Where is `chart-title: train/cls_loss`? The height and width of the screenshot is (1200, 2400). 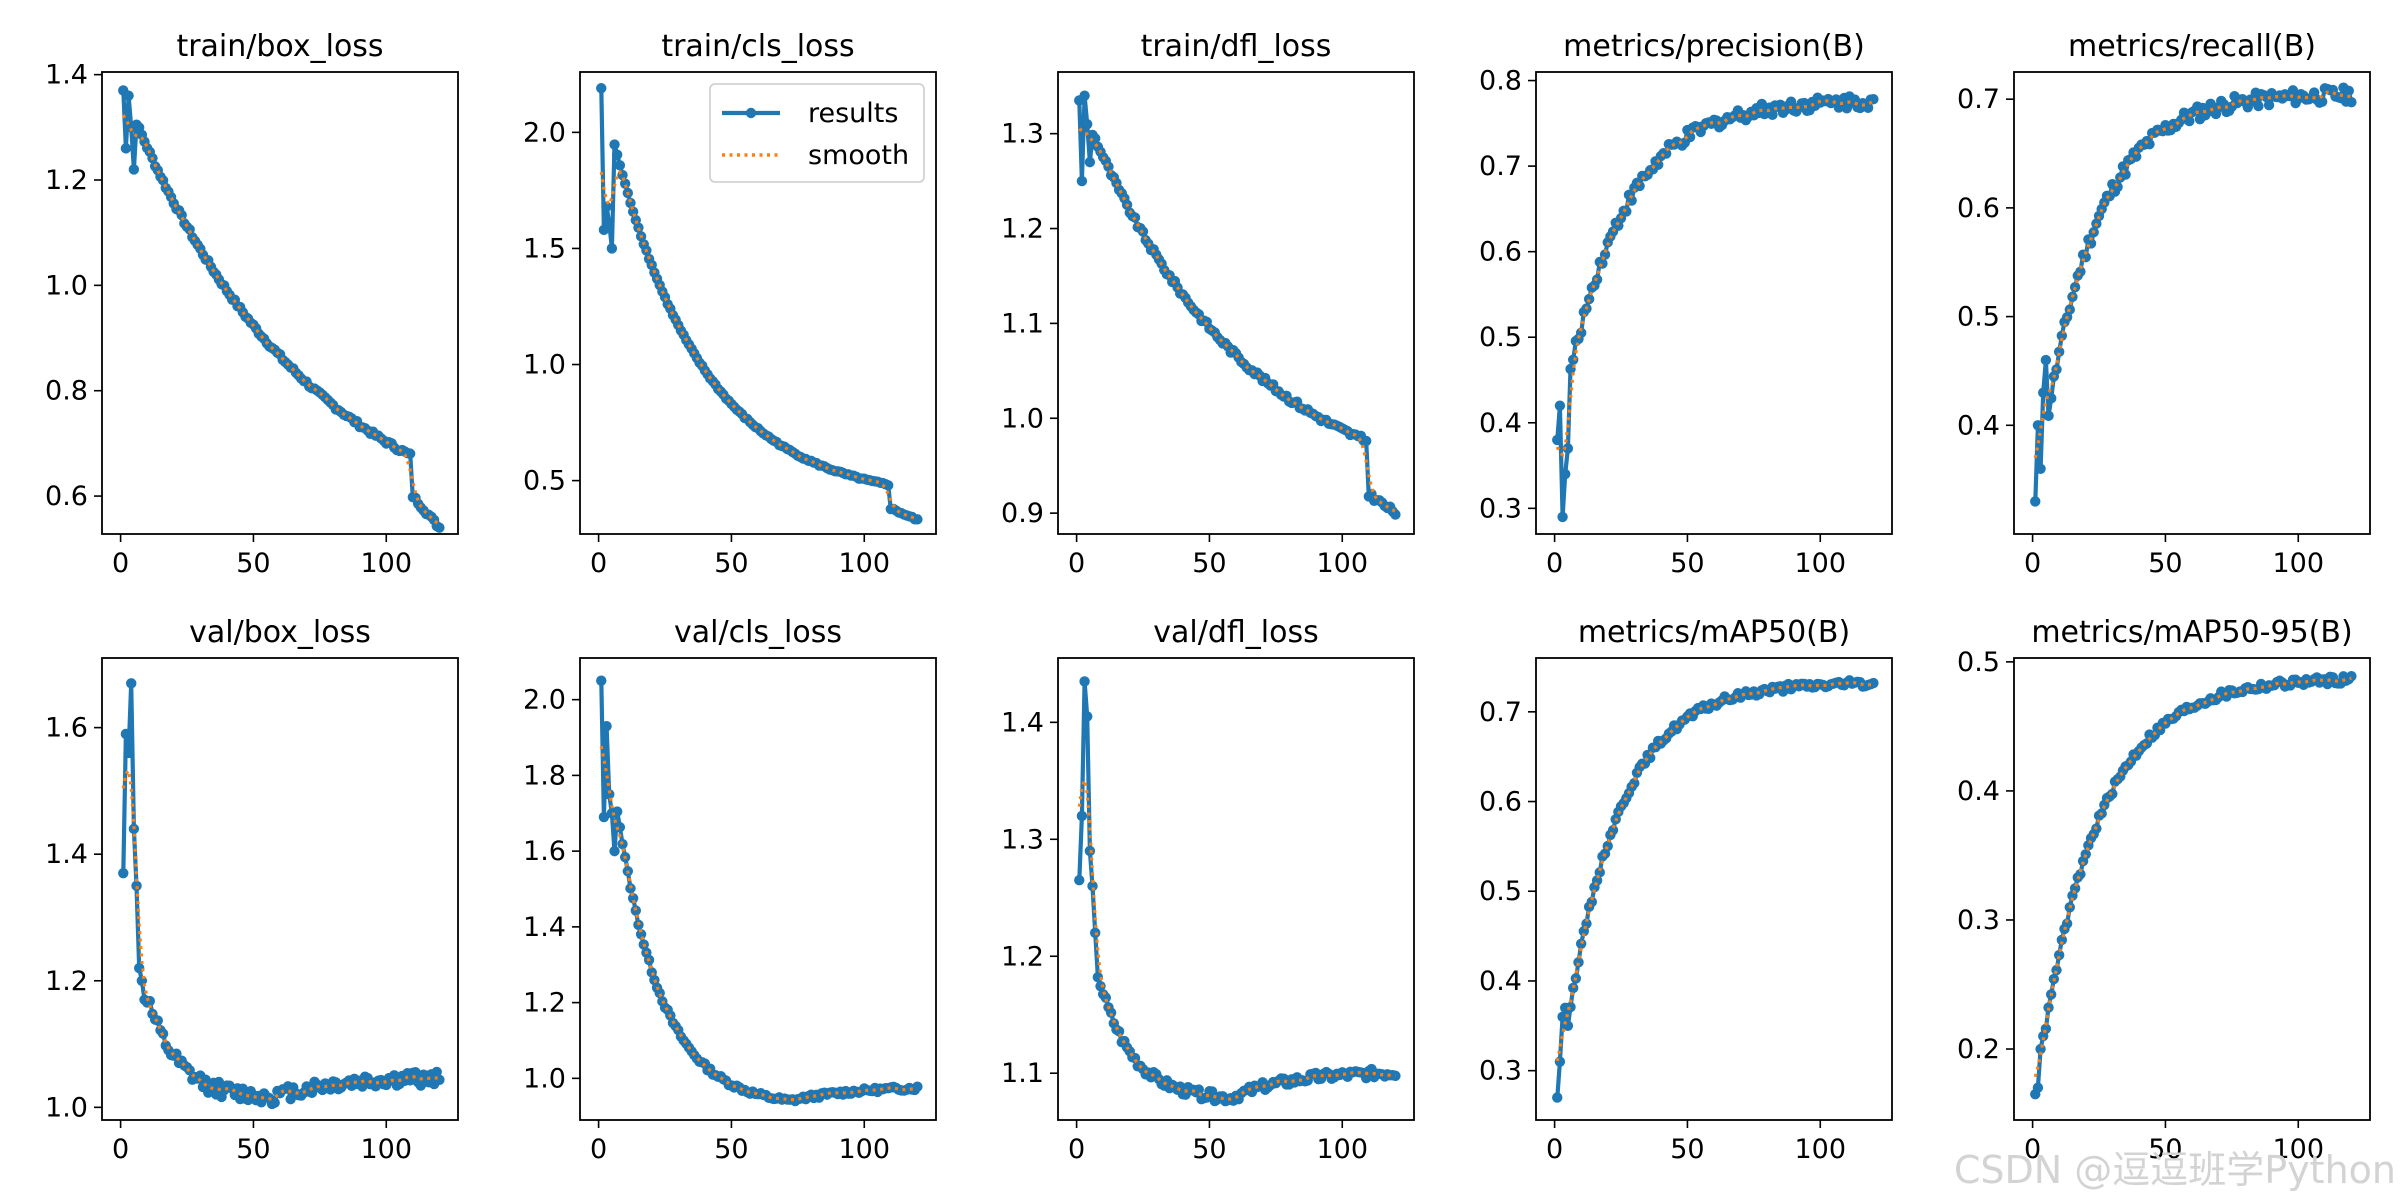
chart-title: train/cls_loss is located at coordinates (757, 46).